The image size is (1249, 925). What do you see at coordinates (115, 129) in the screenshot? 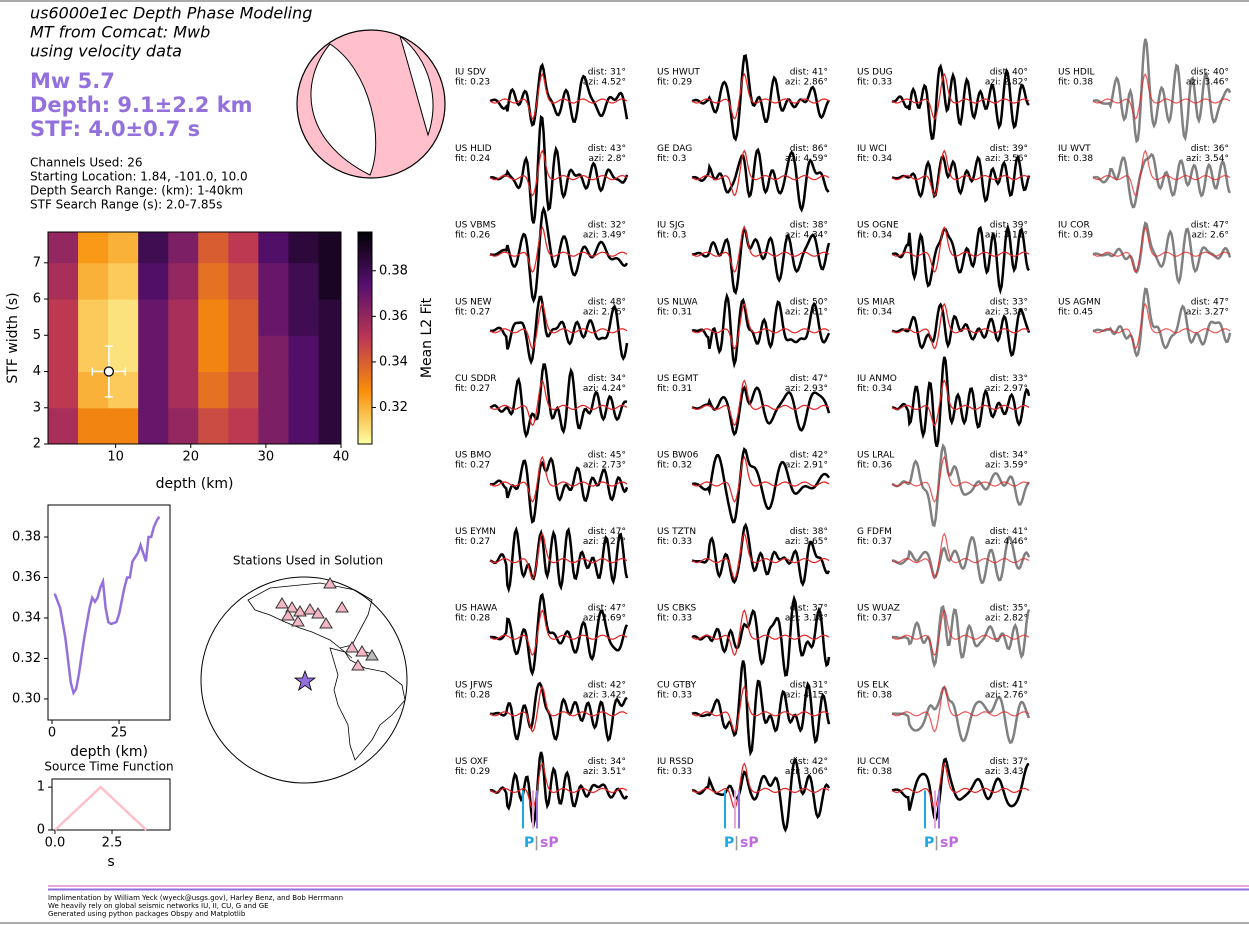
I see `summary-line: STF: 4.0±0.7 s` at bounding box center [115, 129].